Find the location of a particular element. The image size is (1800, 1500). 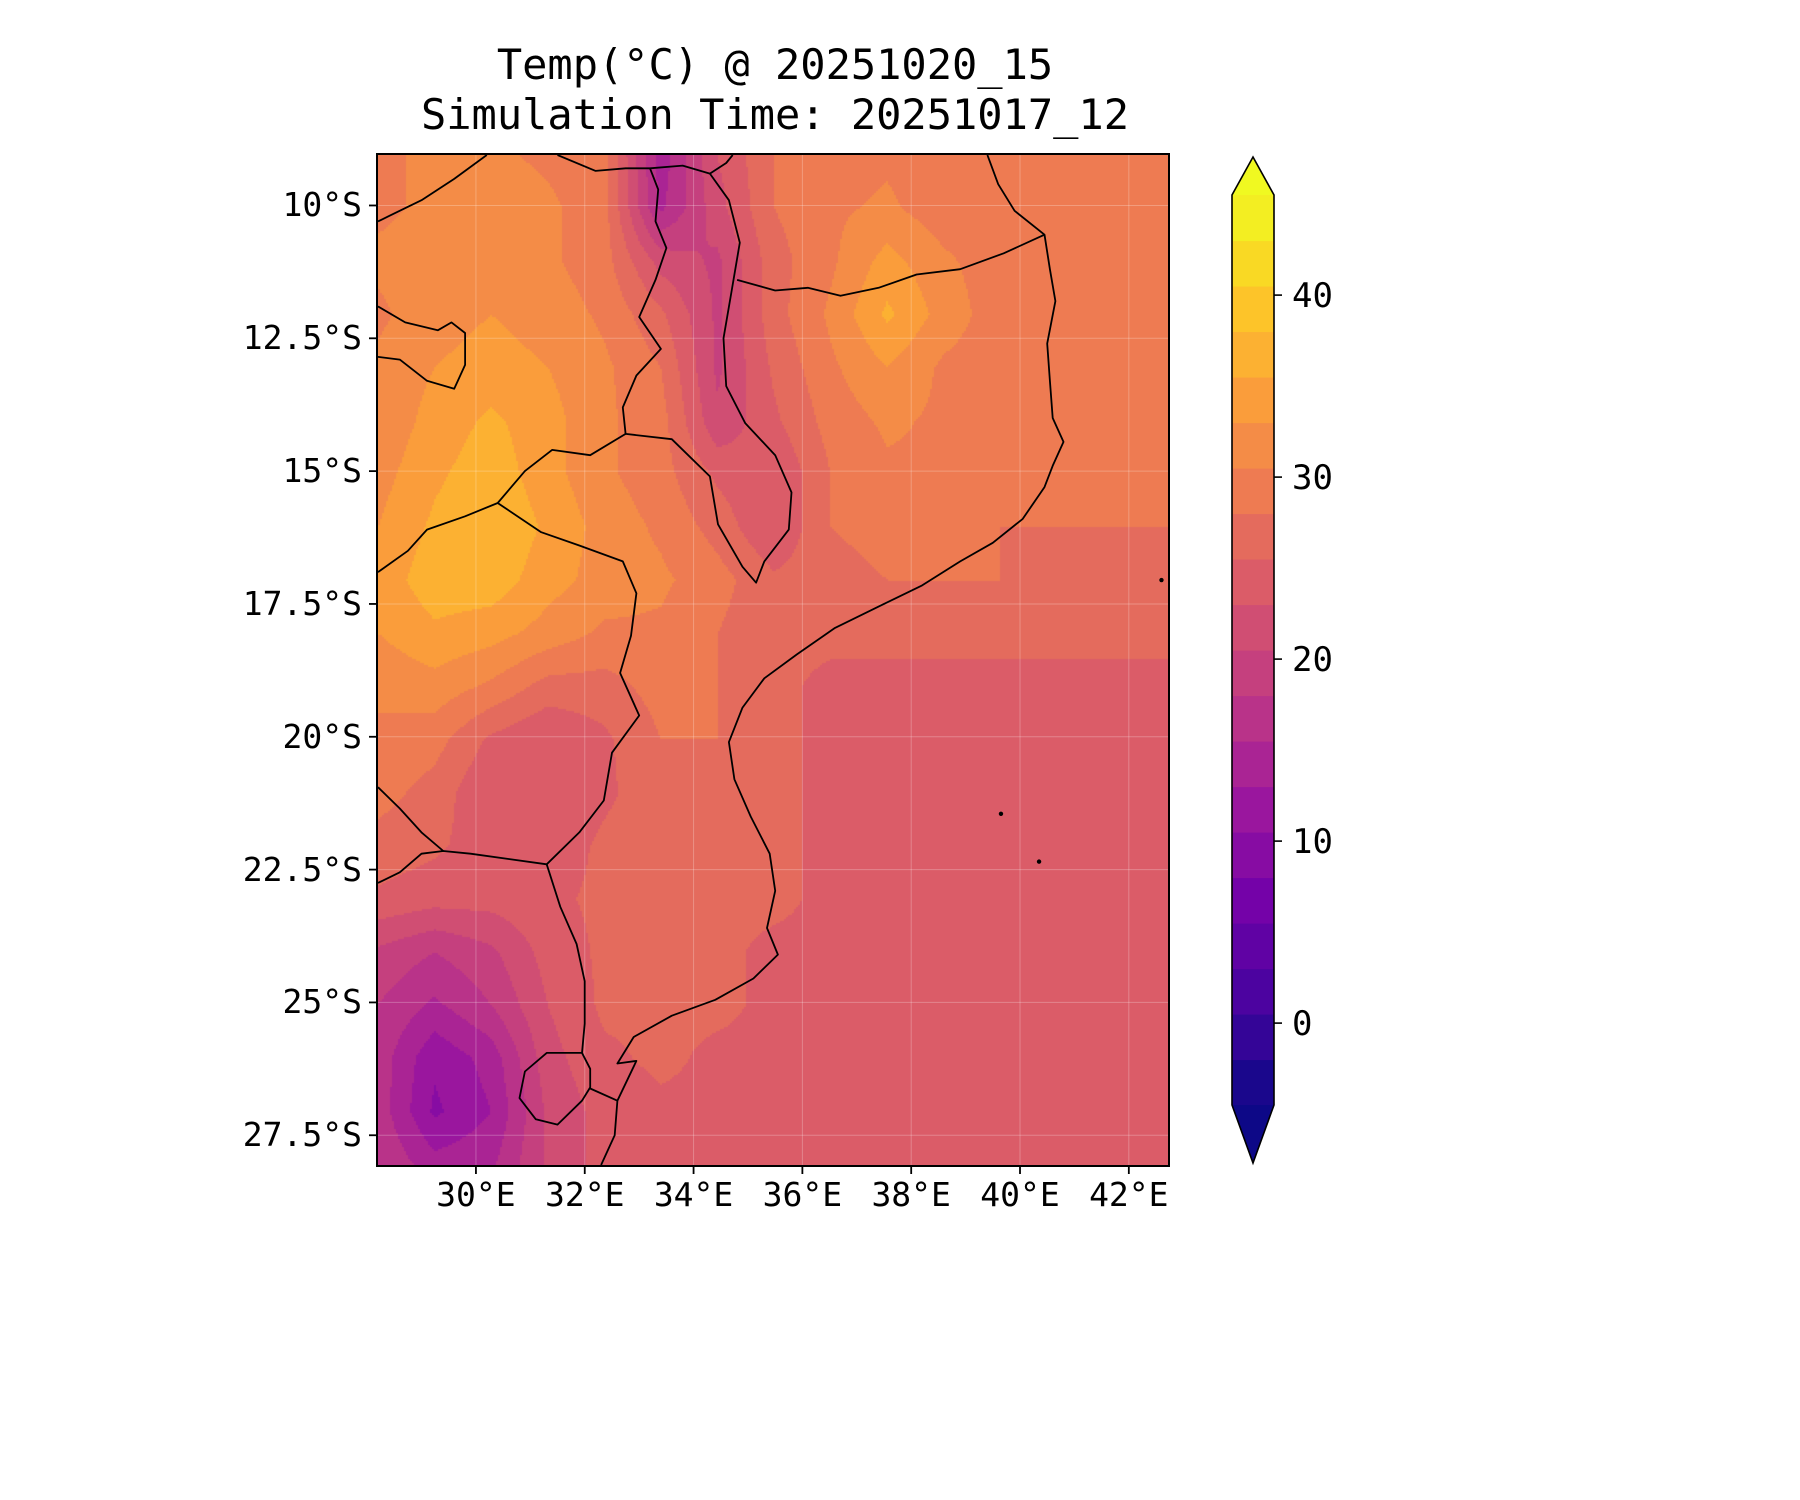

colorbar-extend-max is located at coordinates (1253, 176).